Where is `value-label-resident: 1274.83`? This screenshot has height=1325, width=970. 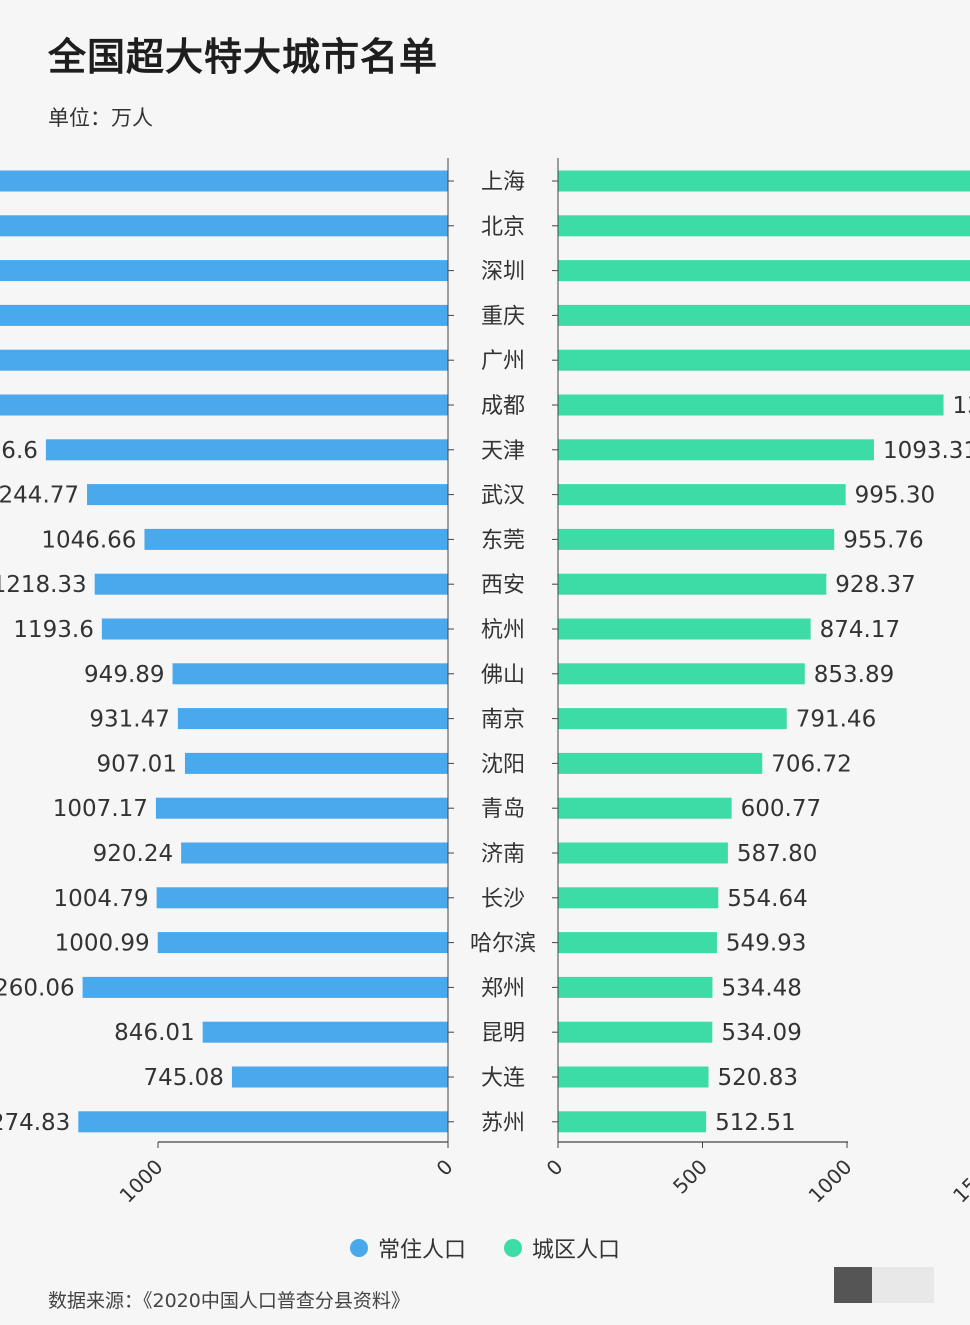
value-label-resident: 1274.83 is located at coordinates (35, 1123).